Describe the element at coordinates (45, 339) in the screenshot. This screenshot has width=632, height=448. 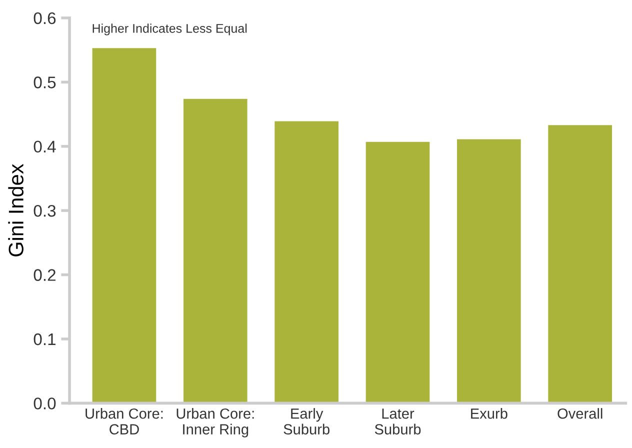
I see `y-tick-label: 0.1` at that location.